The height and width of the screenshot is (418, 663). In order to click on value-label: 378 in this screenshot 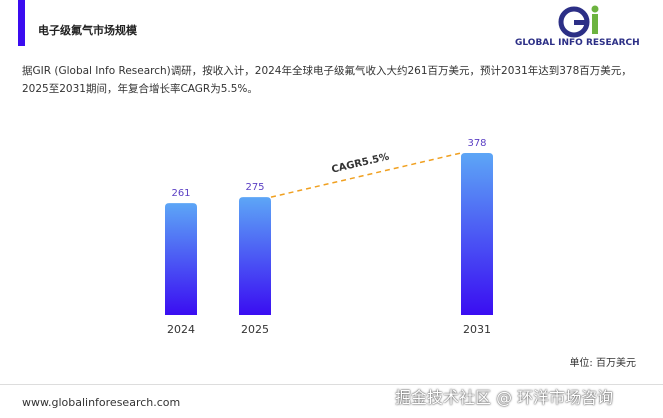, I will do `click(476, 143)`.